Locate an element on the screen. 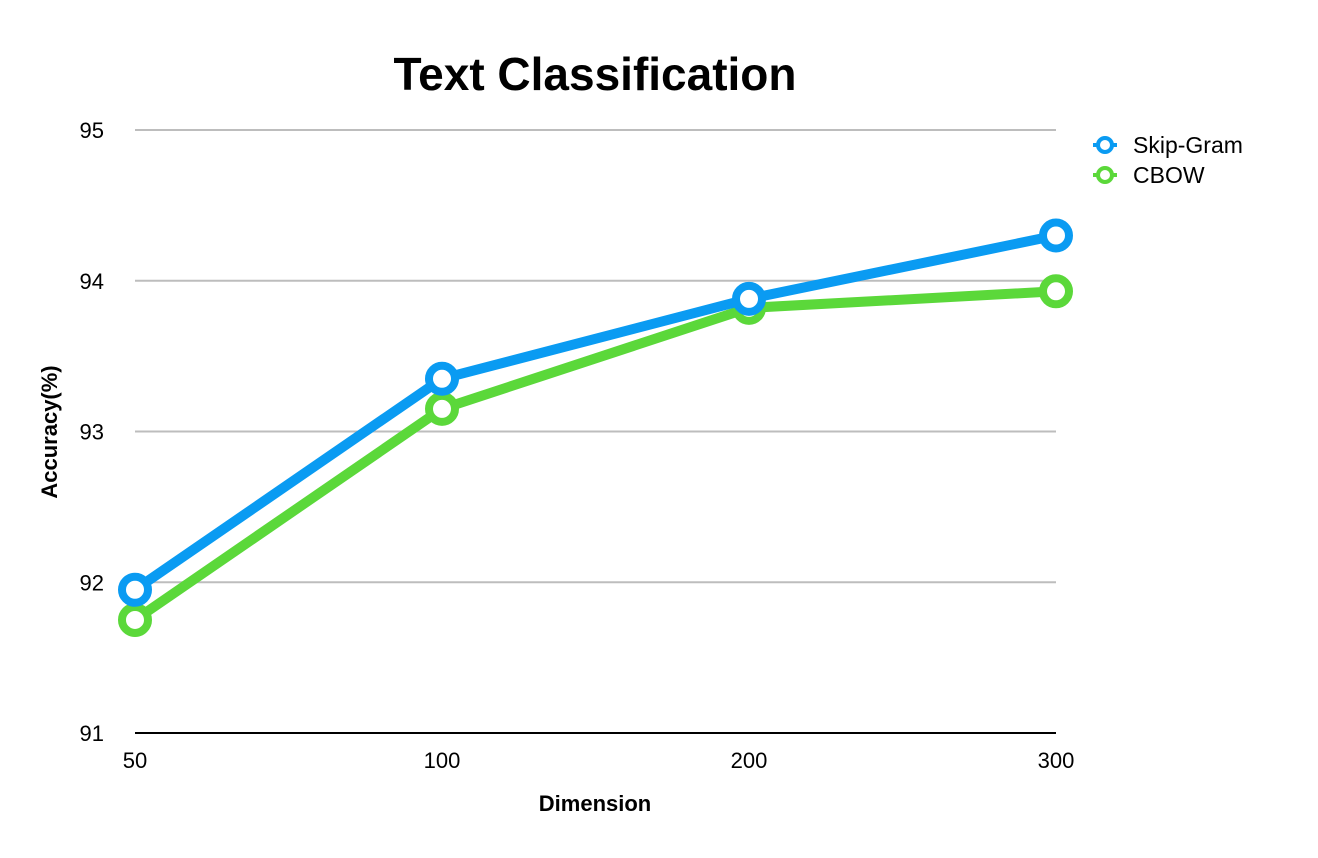  y-tick-label: 91 is located at coordinates (92, 733).